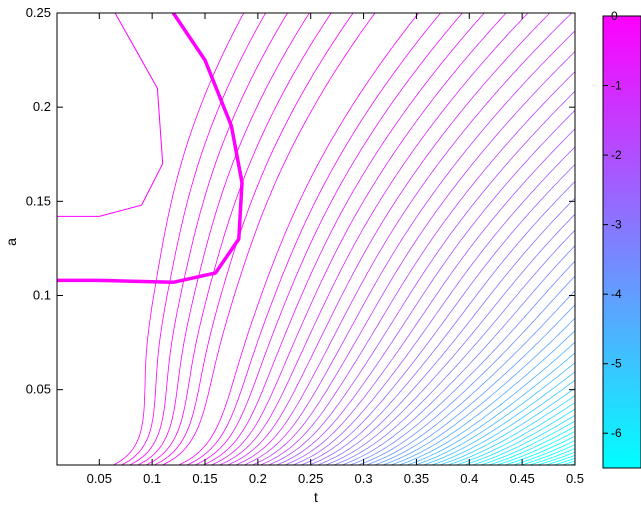  Describe the element at coordinates (616, 294) in the screenshot. I see `colorbar-tick-label: -4` at that location.